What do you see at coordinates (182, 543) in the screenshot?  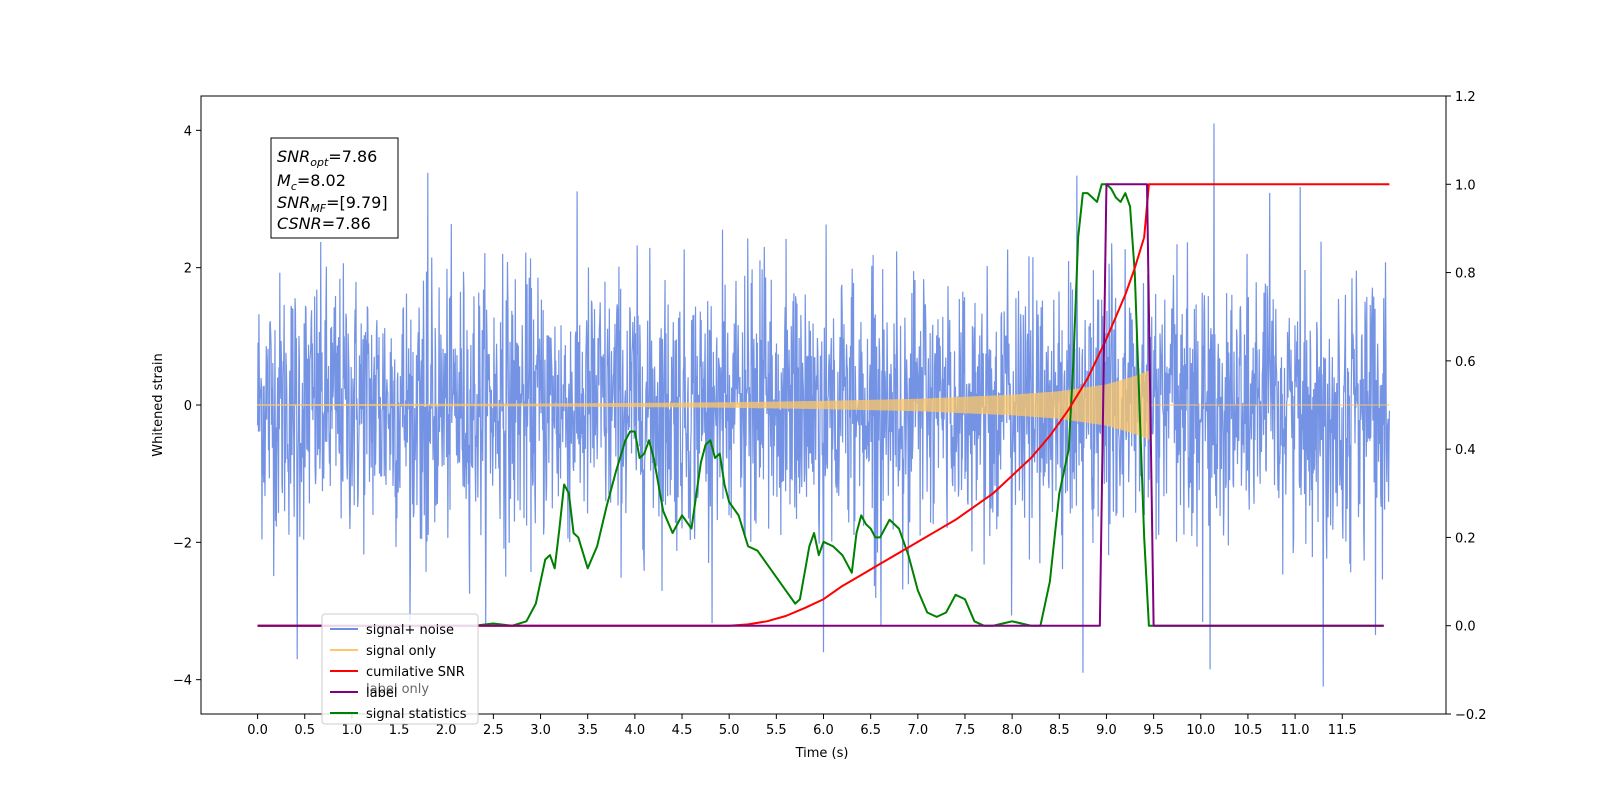 I see `y-left-tick-label: −2` at bounding box center [182, 543].